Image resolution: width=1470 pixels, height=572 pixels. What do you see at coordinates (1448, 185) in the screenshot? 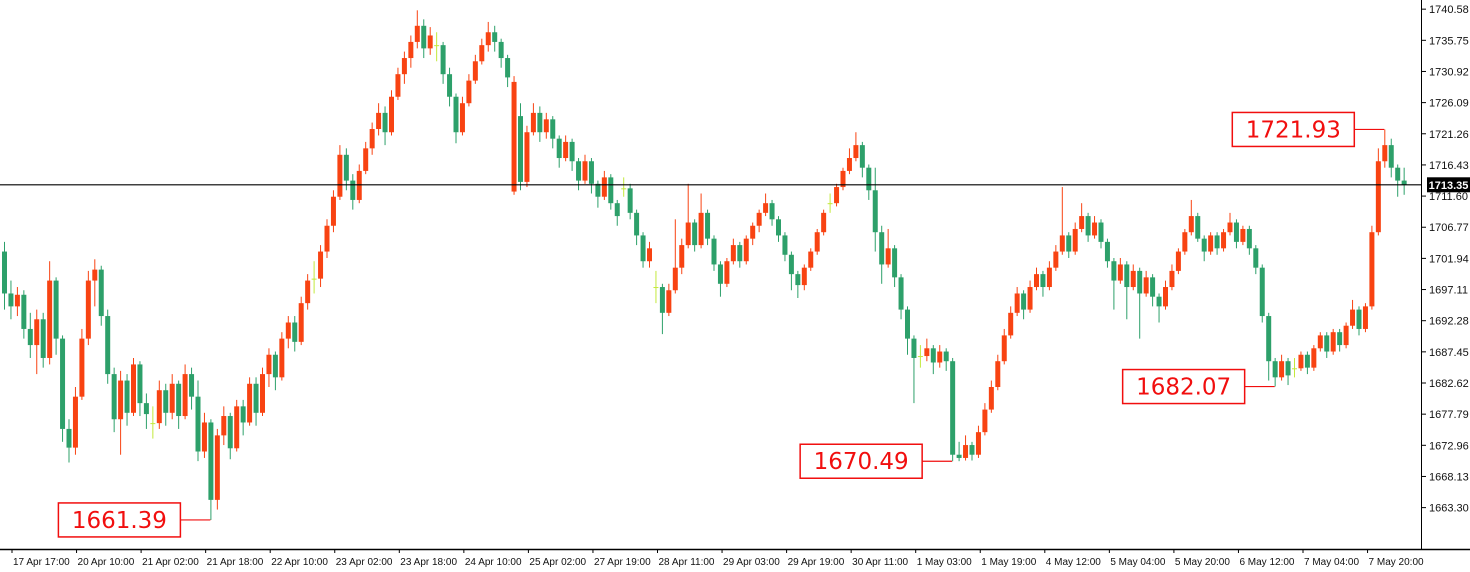
I see `current-price-tag-bg` at bounding box center [1448, 185].